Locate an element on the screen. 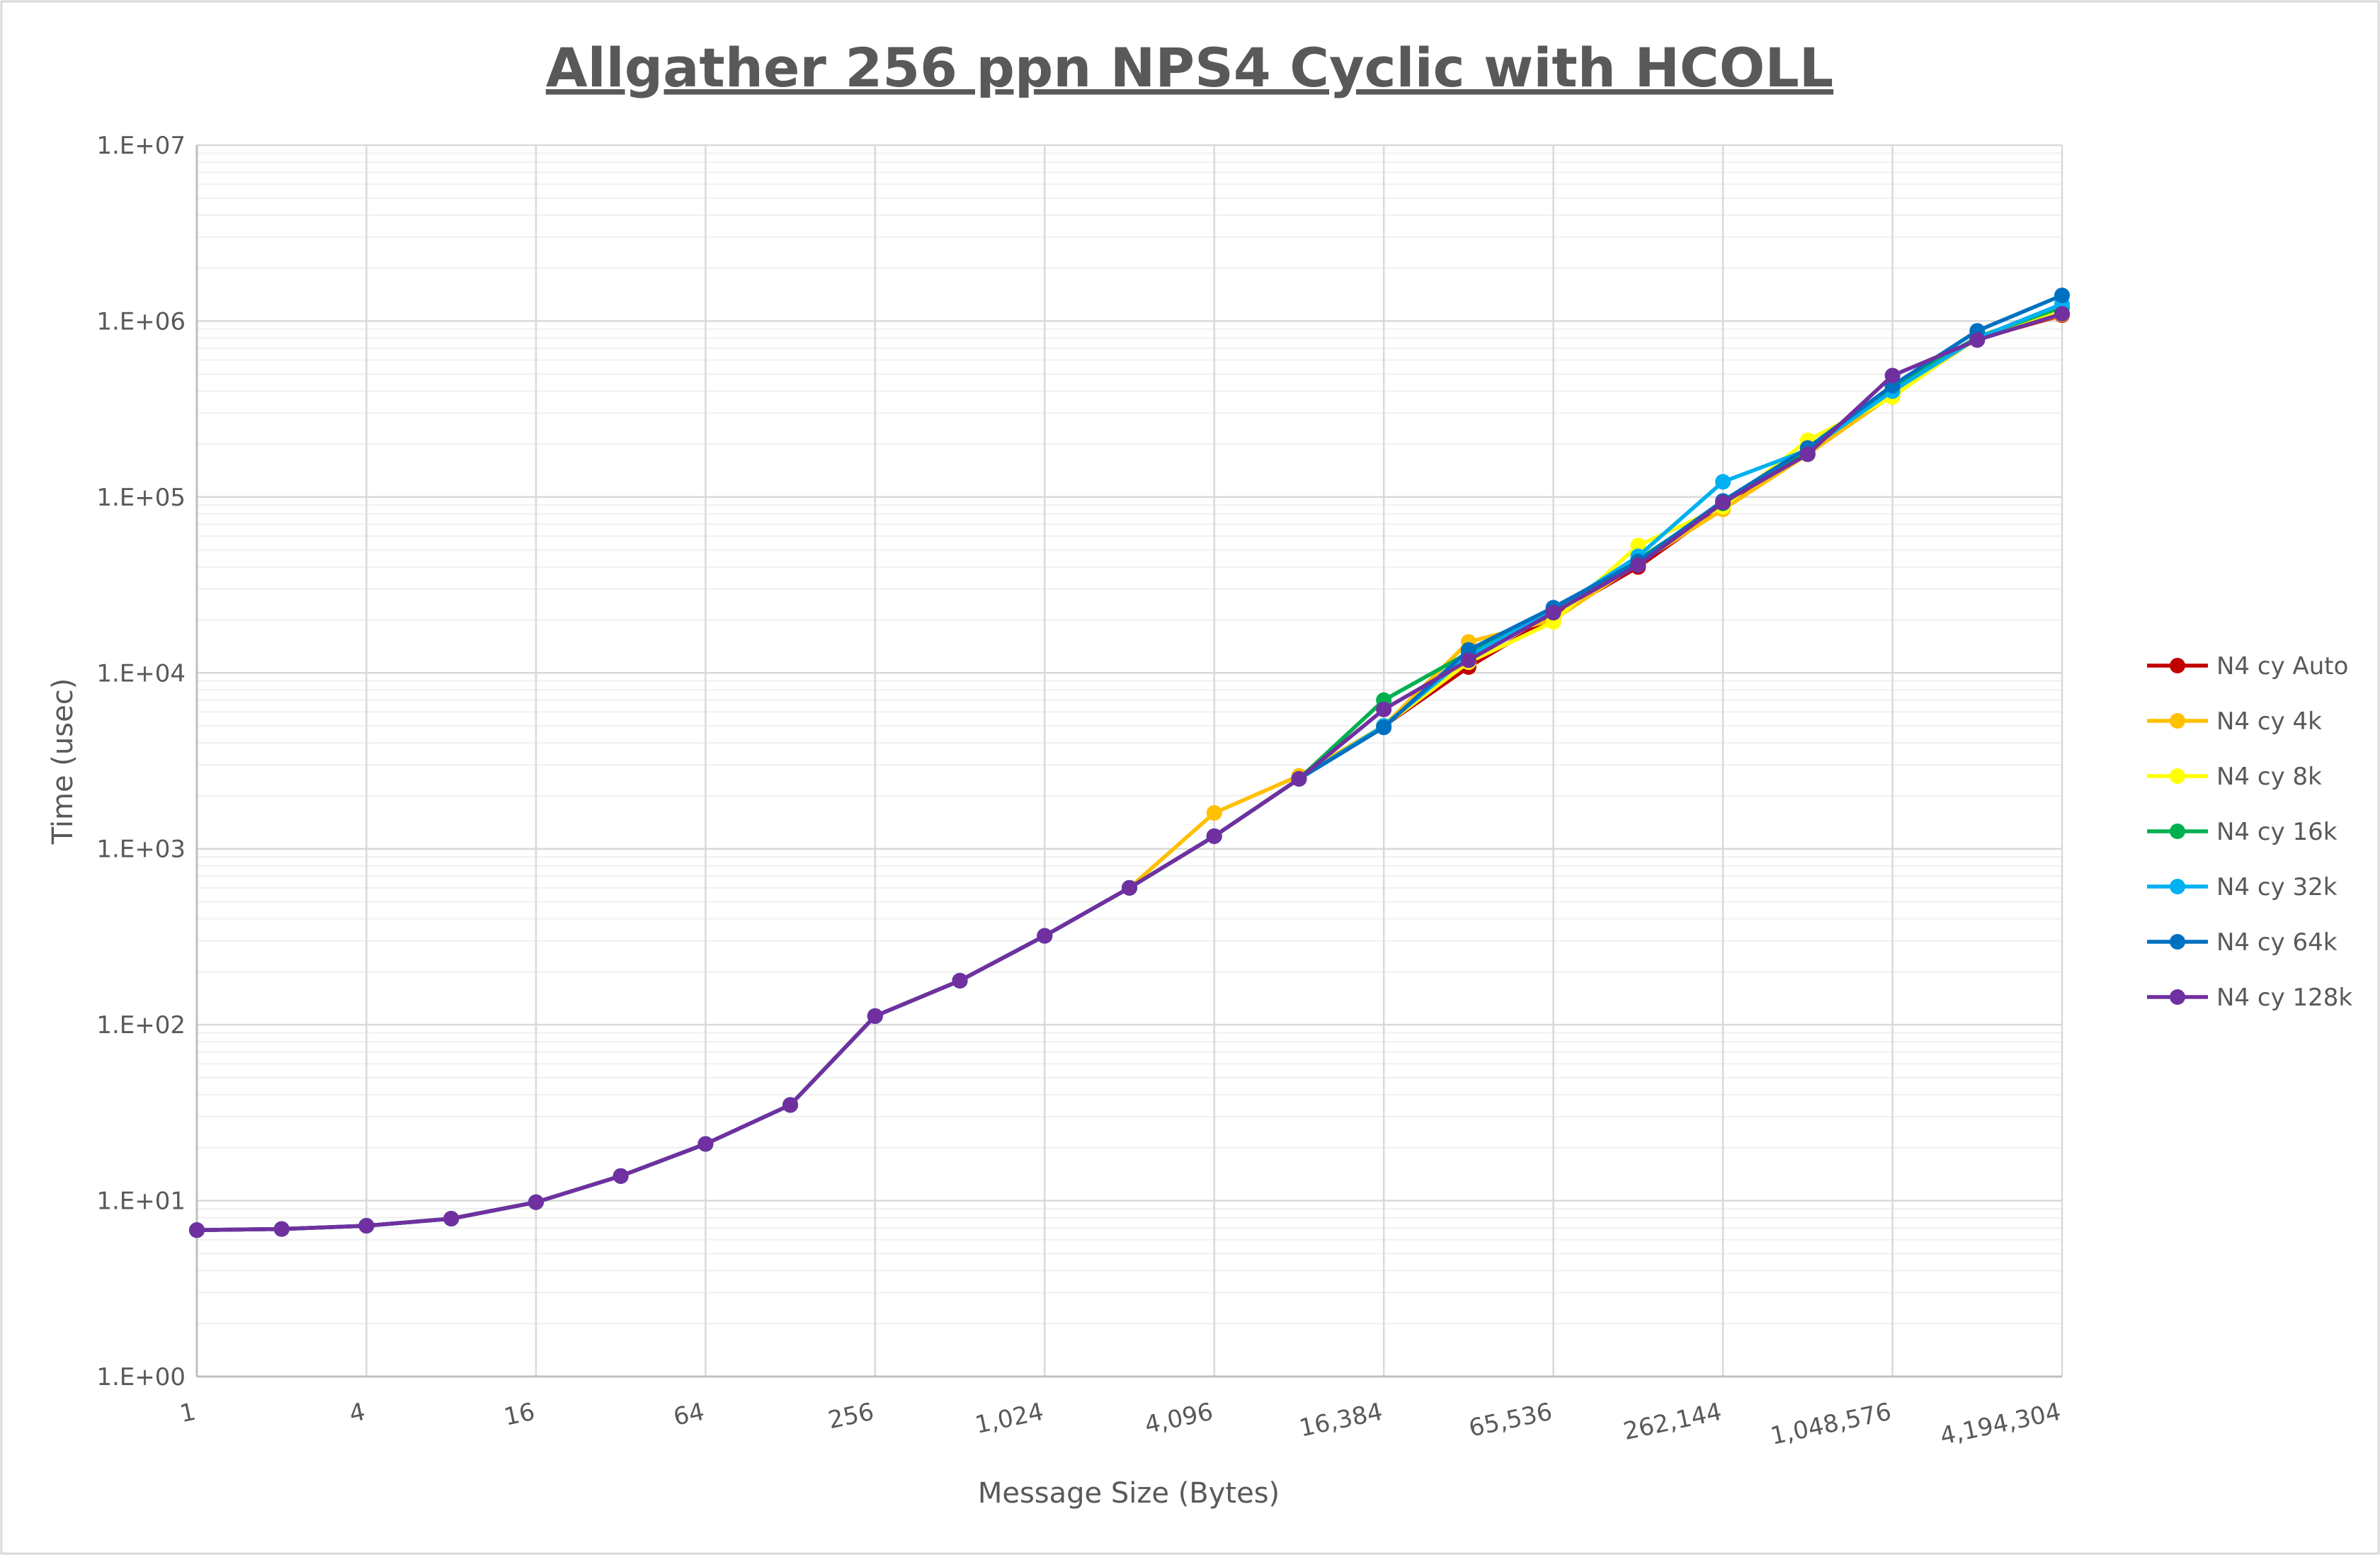  legend-label: N4 cy 128k is located at coordinates (2284, 998).